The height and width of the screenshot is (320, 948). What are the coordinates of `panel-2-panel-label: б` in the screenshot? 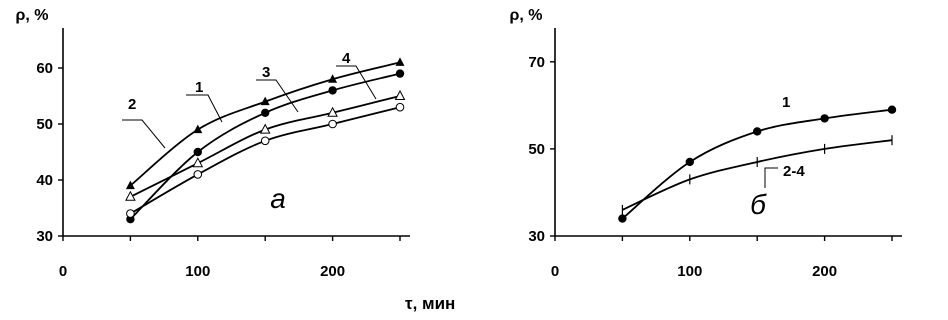 It's located at (758, 204).